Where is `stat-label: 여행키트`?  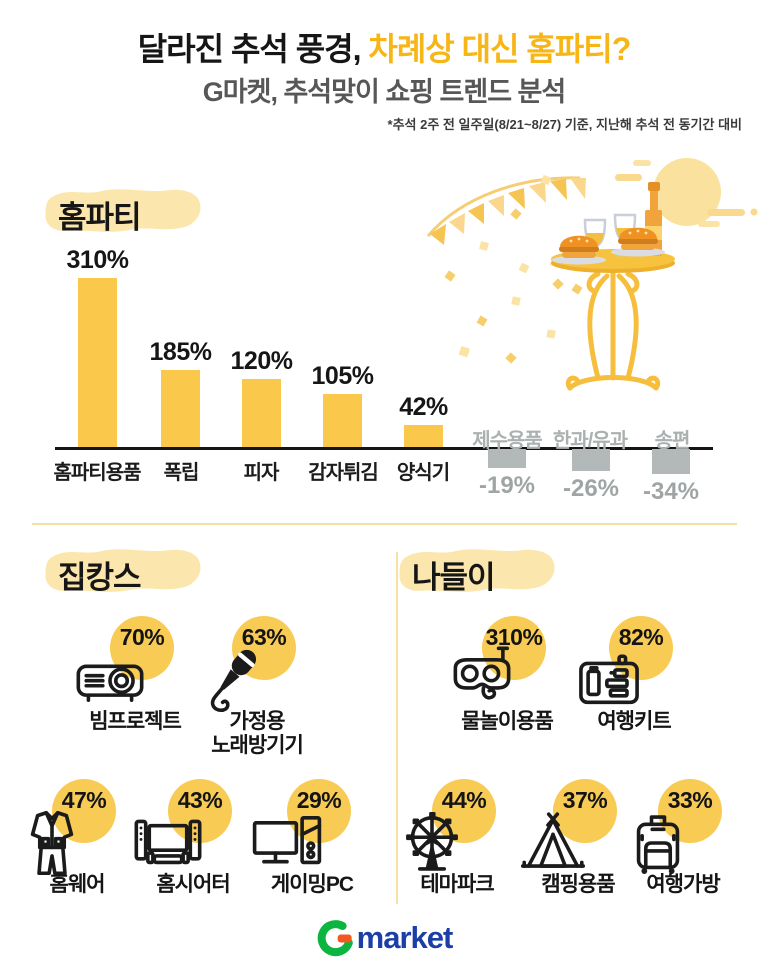
stat-label: 여행키트 is located at coordinates (634, 721).